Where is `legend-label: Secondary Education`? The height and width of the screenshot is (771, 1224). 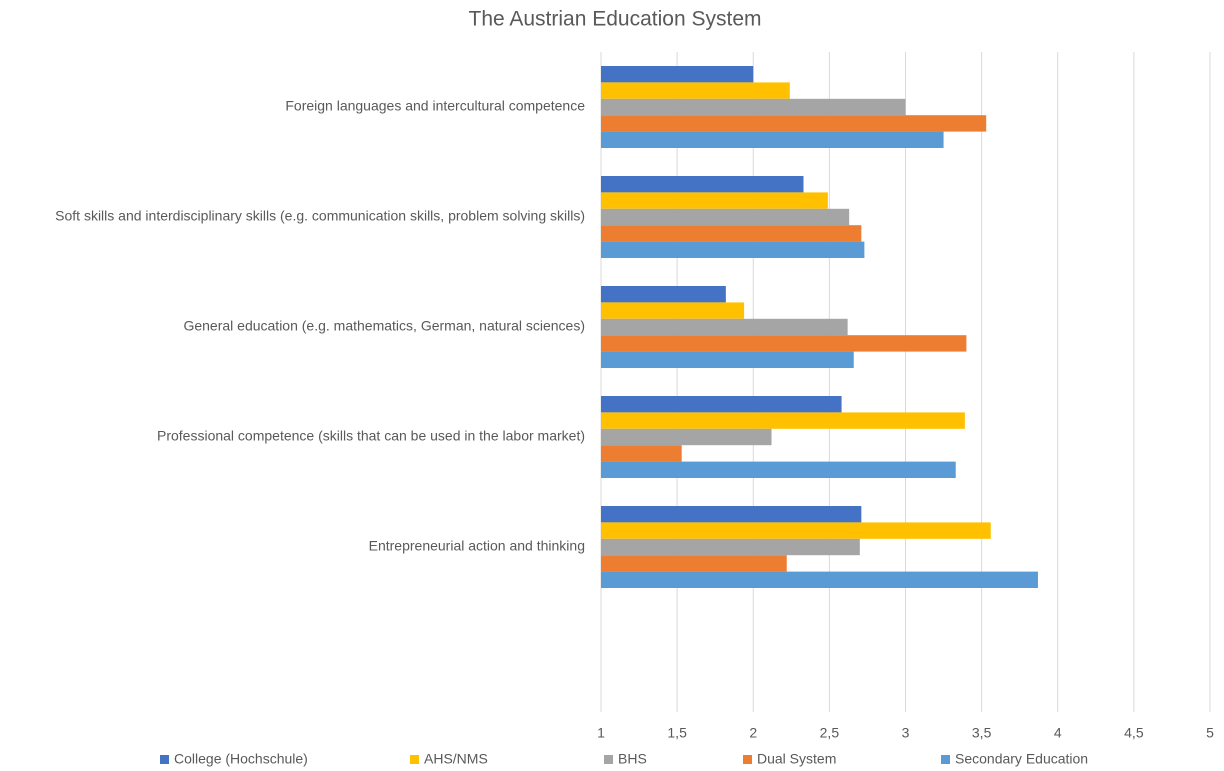 legend-label: Secondary Education is located at coordinates (1021, 759).